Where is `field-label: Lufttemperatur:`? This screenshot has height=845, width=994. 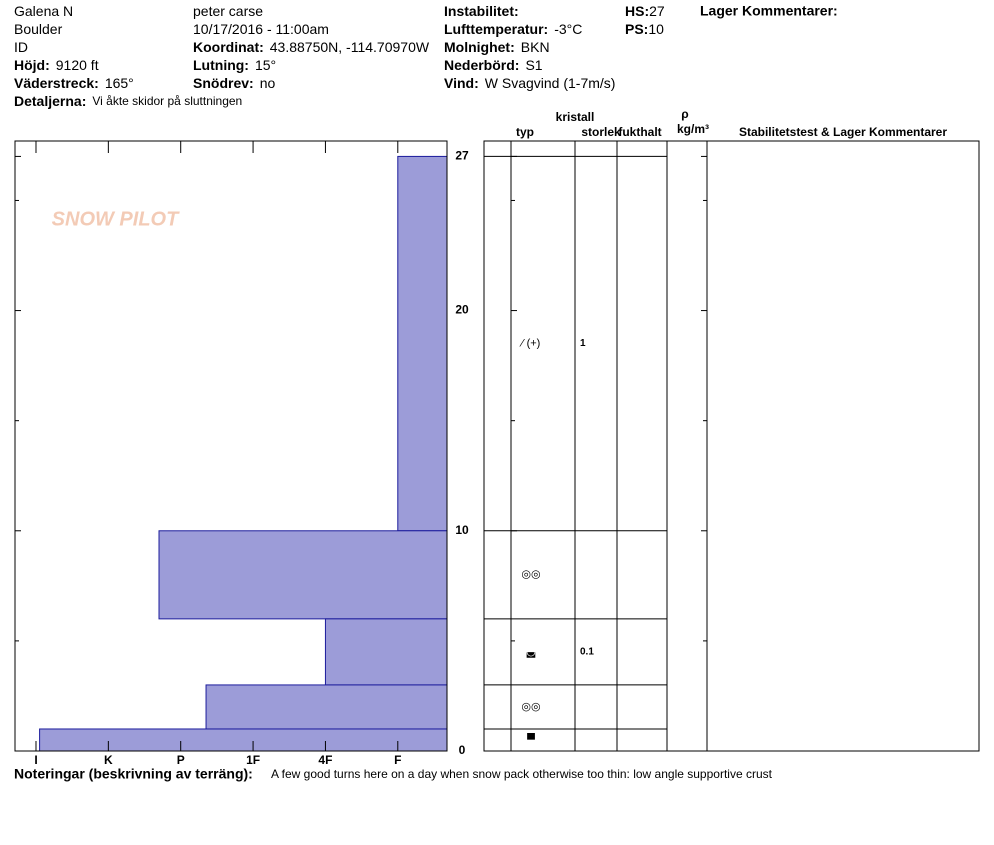
field-label: Lufttemperatur: is located at coordinates (496, 29).